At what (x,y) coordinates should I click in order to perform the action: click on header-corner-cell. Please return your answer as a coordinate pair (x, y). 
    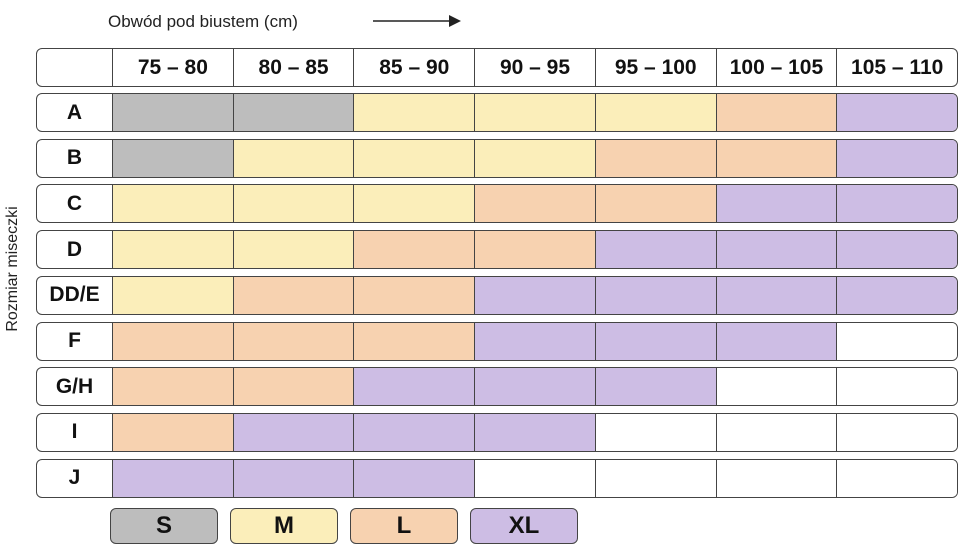
    Looking at the image, I should click on (75, 67).